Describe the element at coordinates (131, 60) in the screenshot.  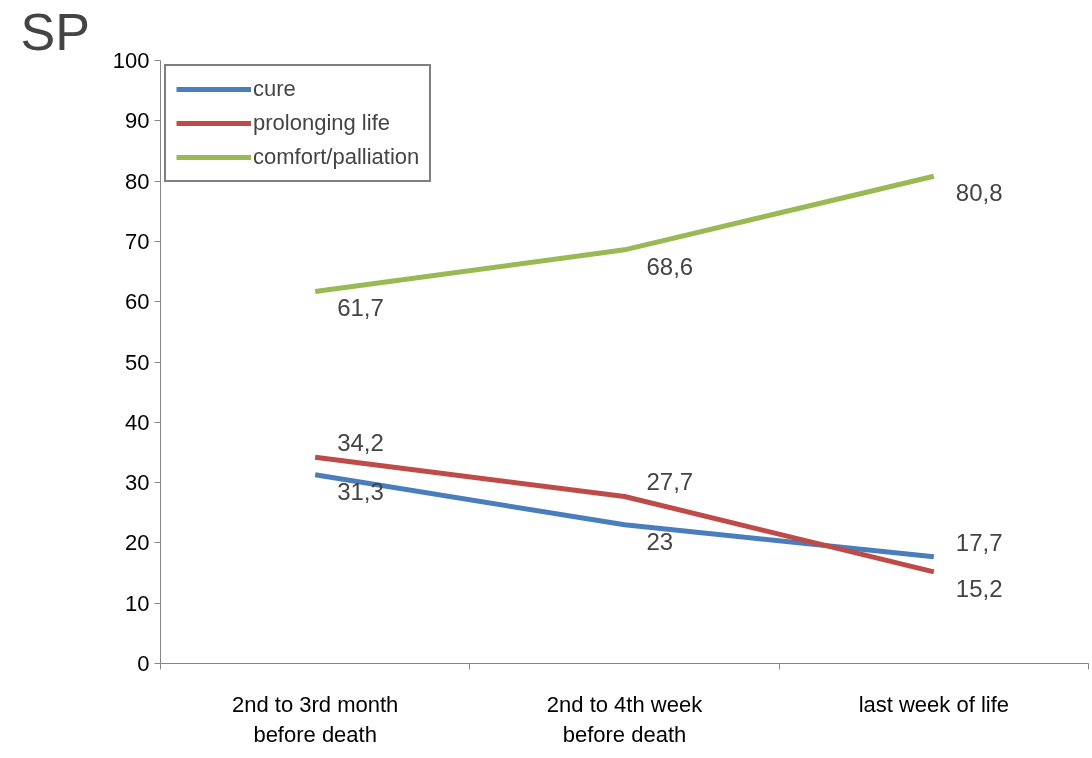
I see `y-tick-label: 100` at that location.